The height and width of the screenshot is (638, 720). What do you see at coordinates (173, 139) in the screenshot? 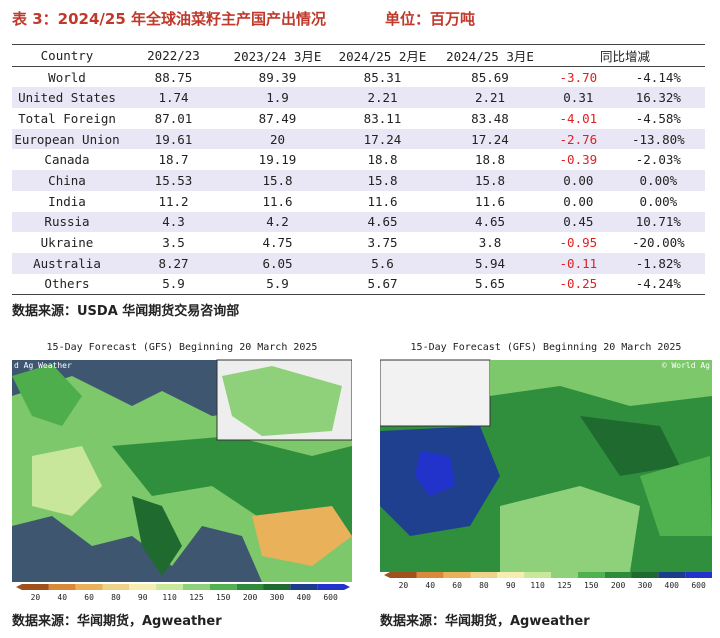
I see `table-cell: 19.61` at bounding box center [173, 139].